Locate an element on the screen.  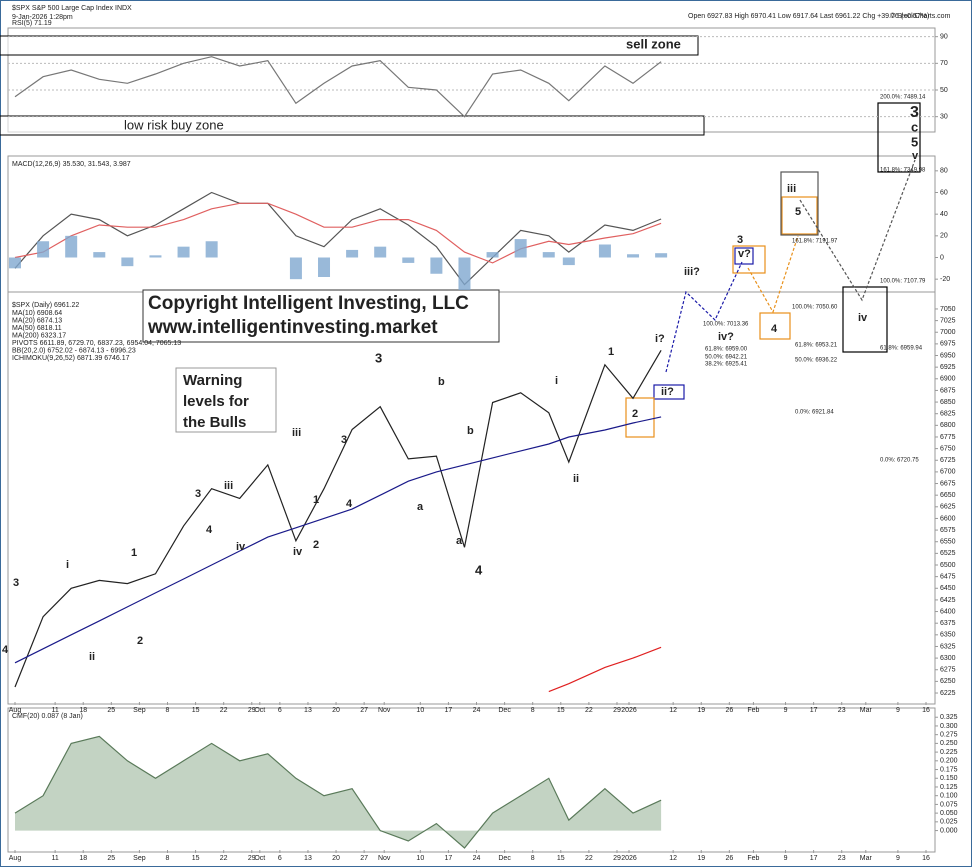
annotation: 38.2%: 6925.41 is located at coordinates (726, 365).